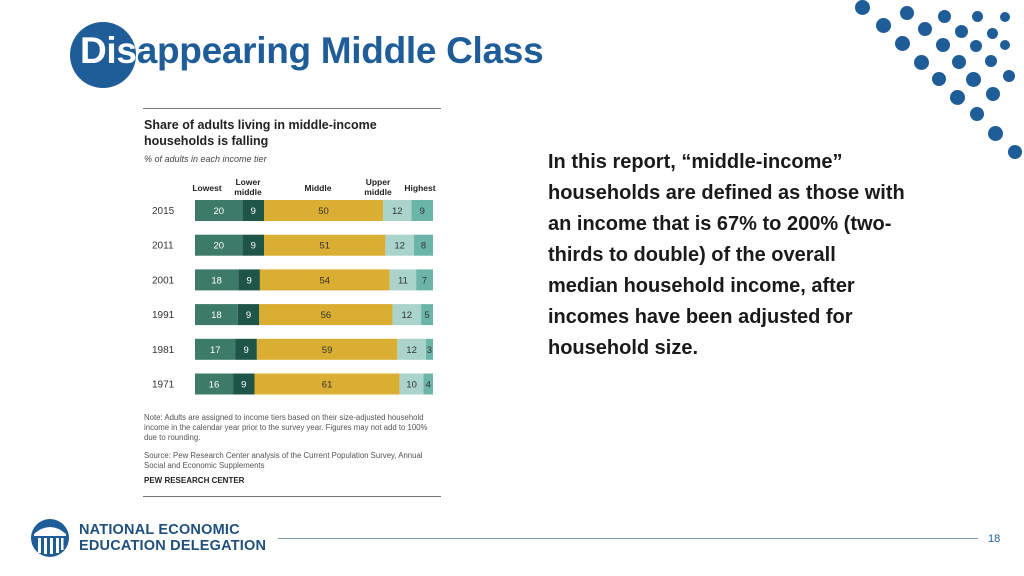 The image size is (1024, 576). What do you see at coordinates (50, 538) in the screenshot?
I see `need-logo-icon` at bounding box center [50, 538].